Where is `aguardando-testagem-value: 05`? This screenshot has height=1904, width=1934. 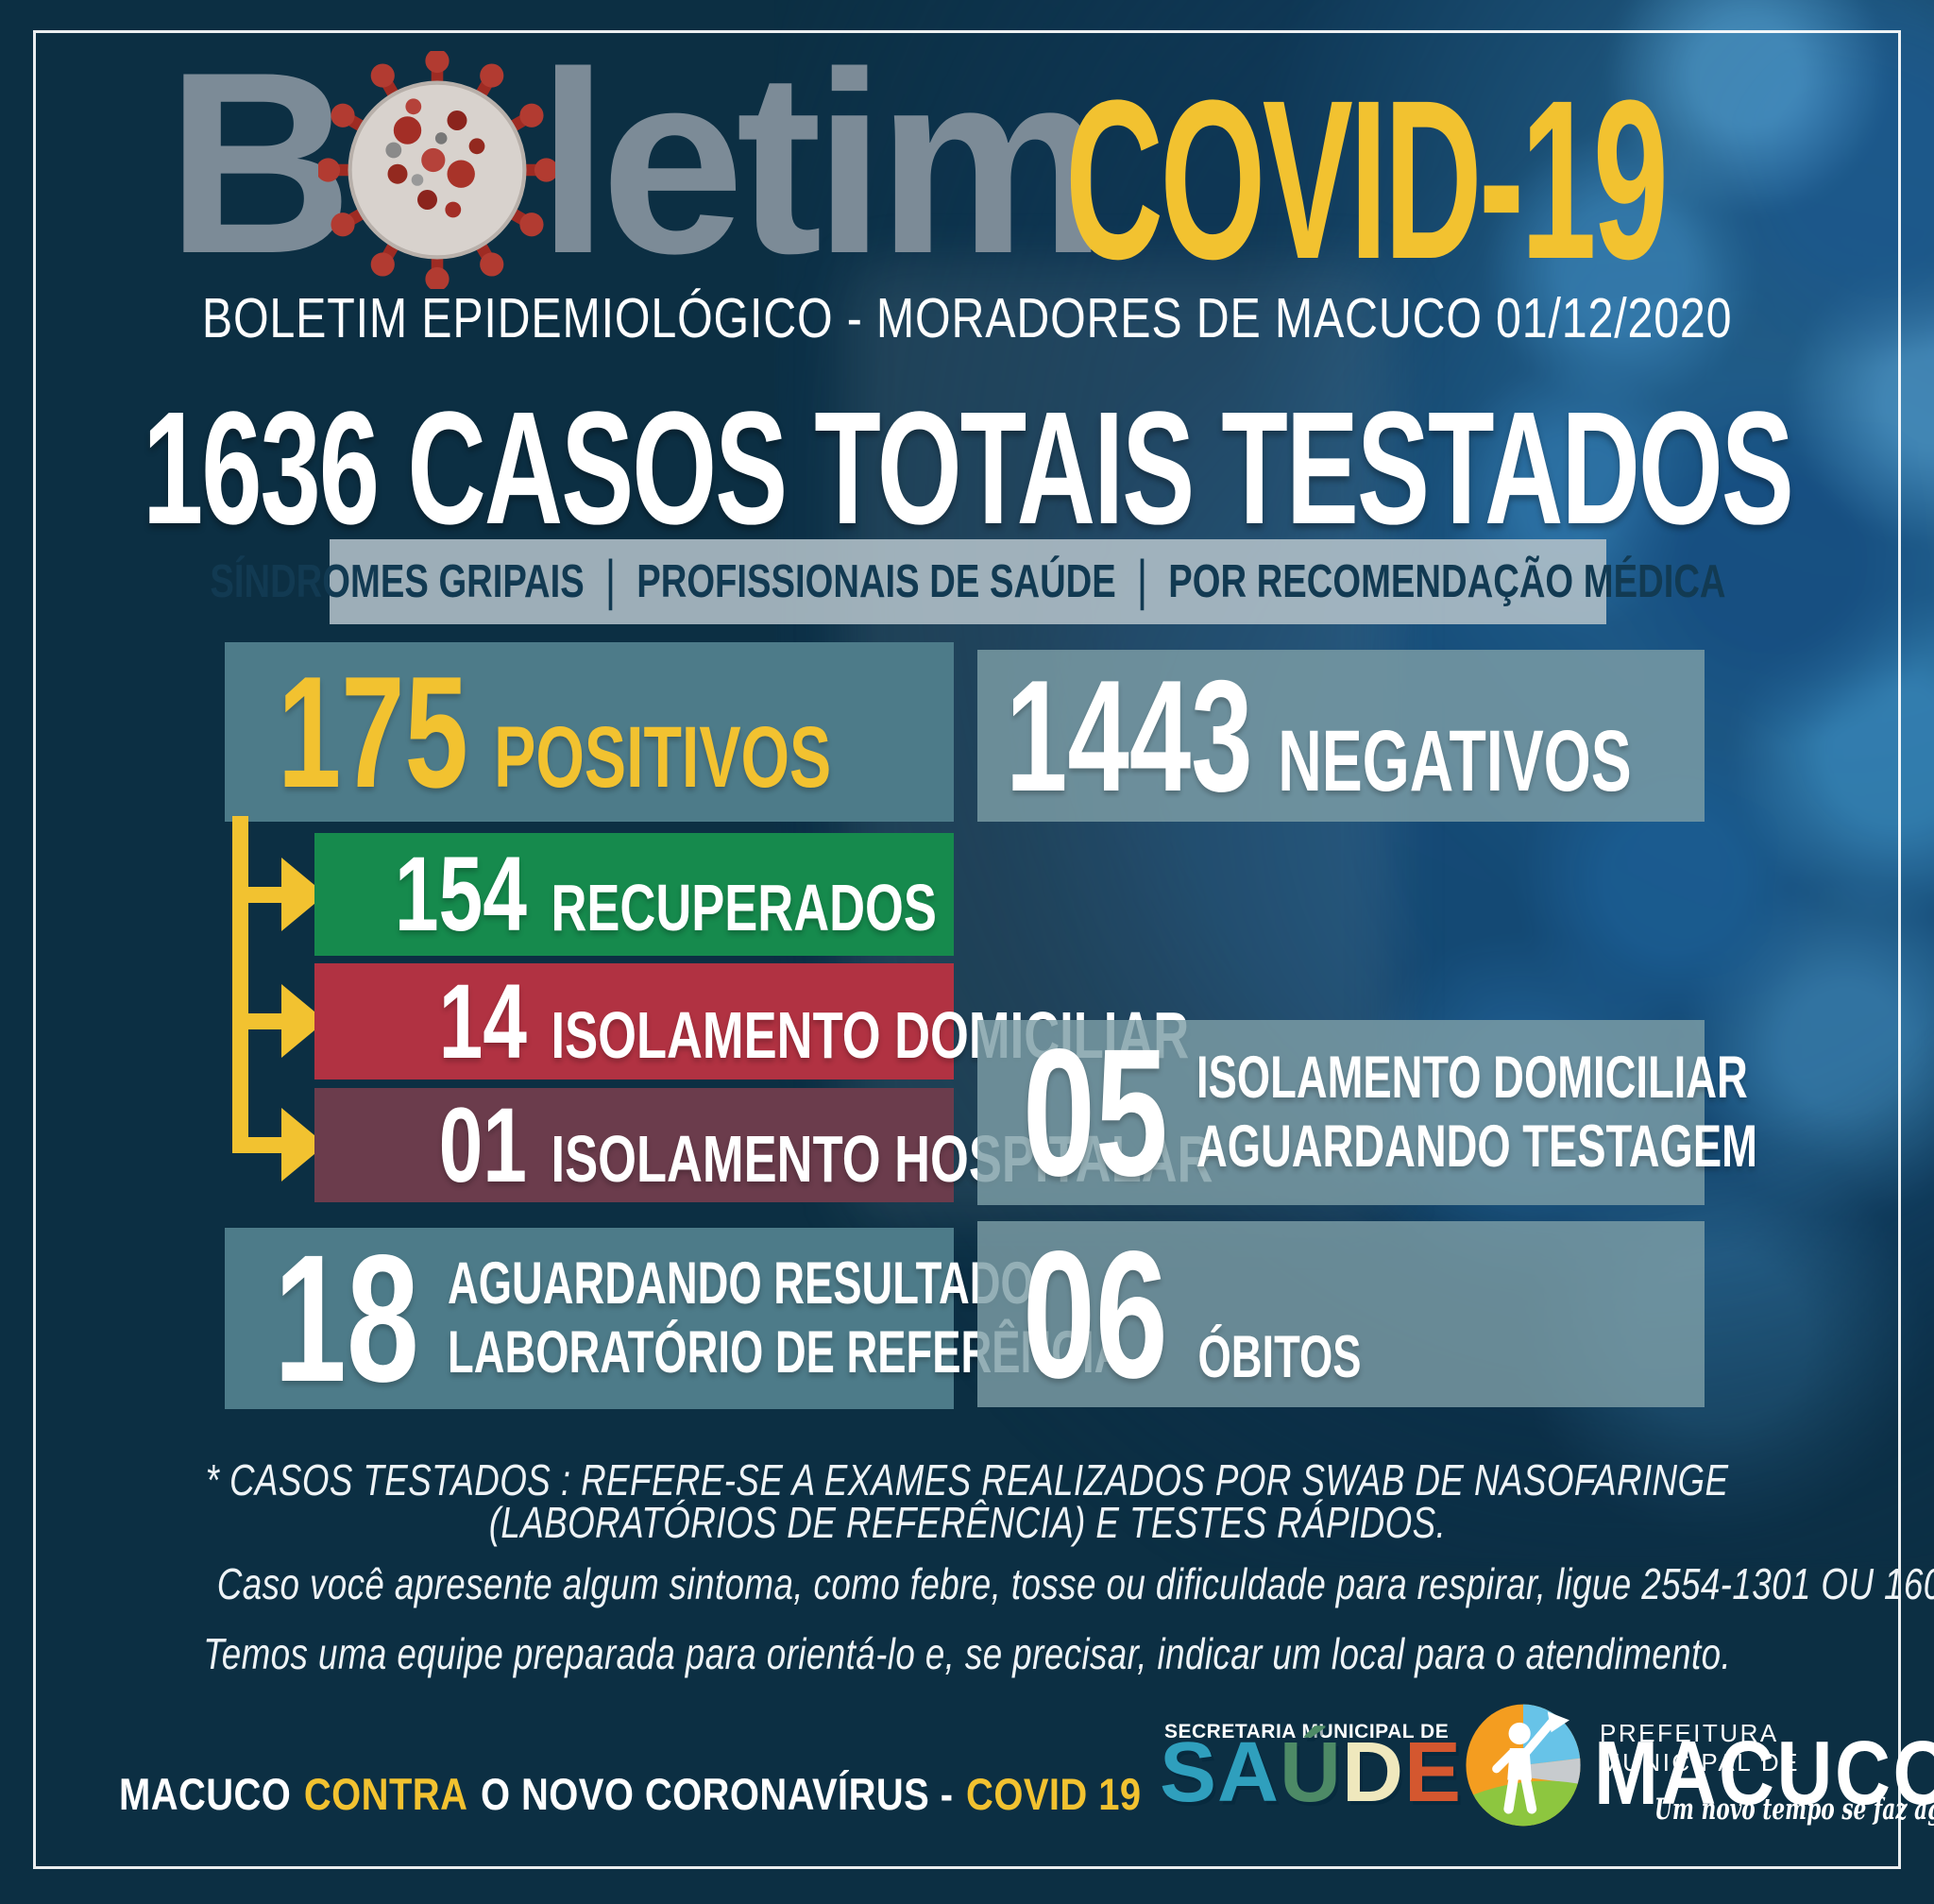
aguardando-testagem-value: 05 is located at coordinates (1096, 1112).